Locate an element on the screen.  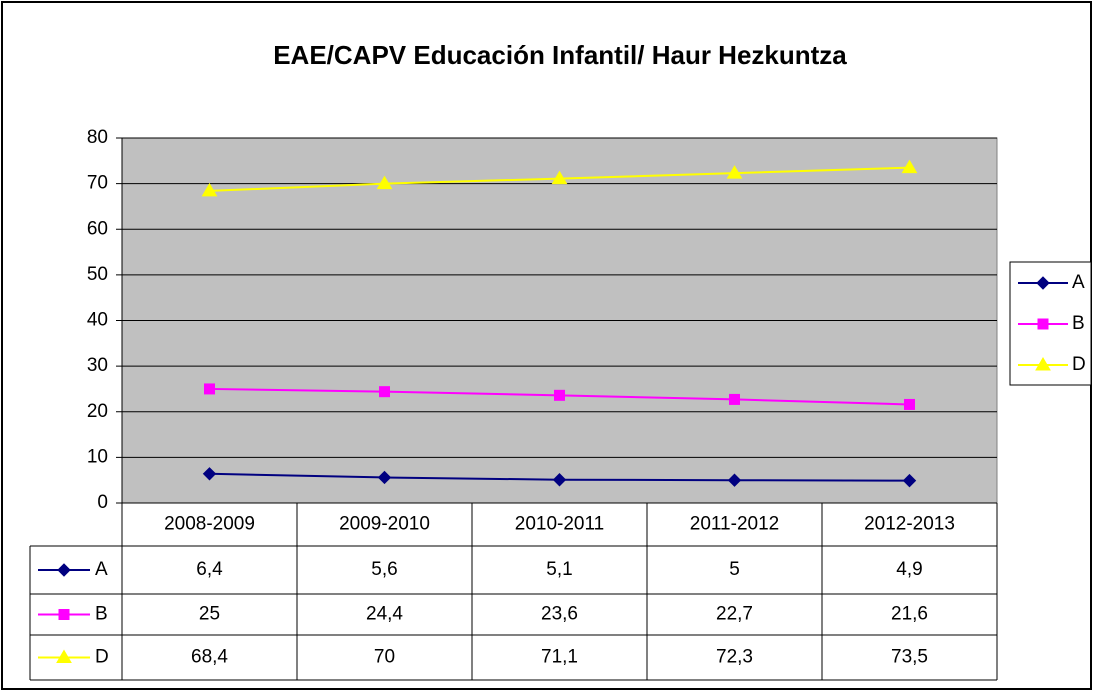
y-tick-label: 60 is located at coordinates (97, 228).